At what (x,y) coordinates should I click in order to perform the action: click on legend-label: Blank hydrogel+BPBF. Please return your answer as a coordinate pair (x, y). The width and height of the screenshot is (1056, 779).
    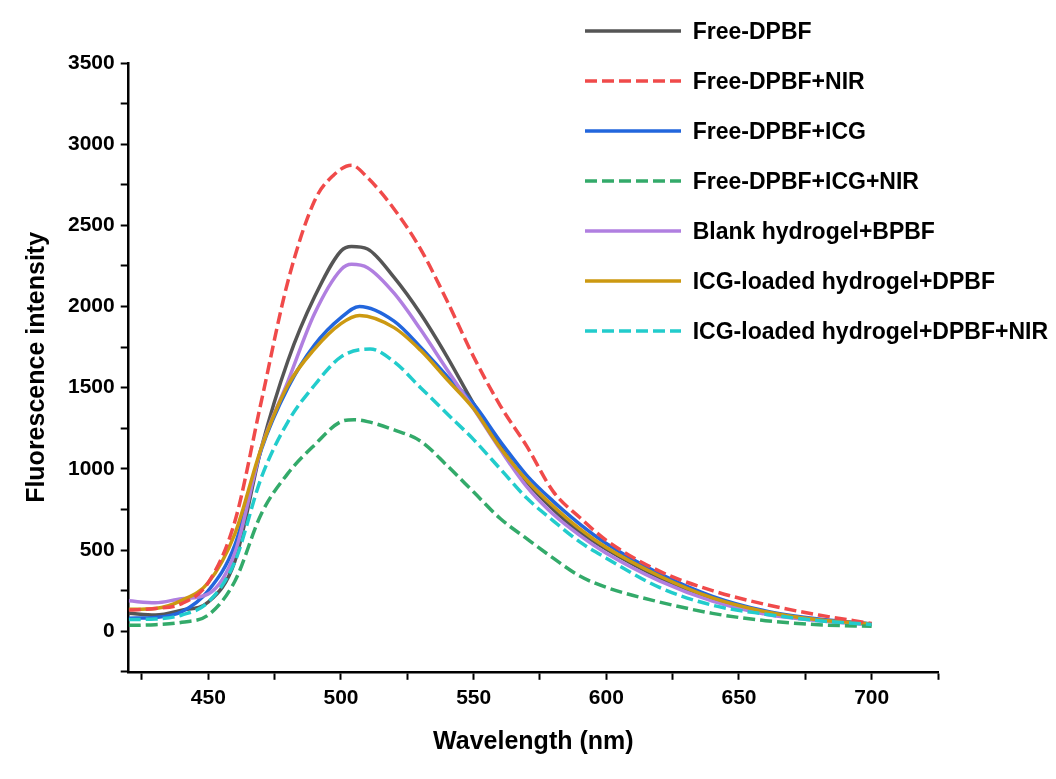
    Looking at the image, I should click on (813, 231).